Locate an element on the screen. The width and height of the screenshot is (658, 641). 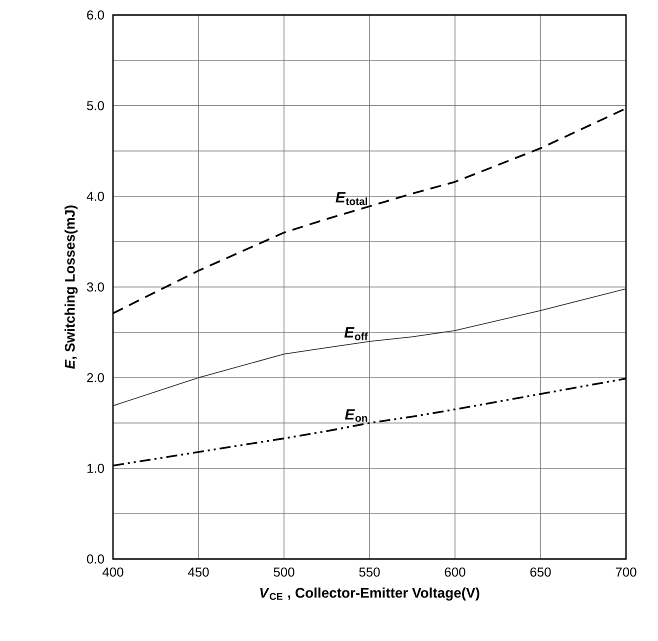
series-label: E$_{on}$ is located at coordinates (356, 415).